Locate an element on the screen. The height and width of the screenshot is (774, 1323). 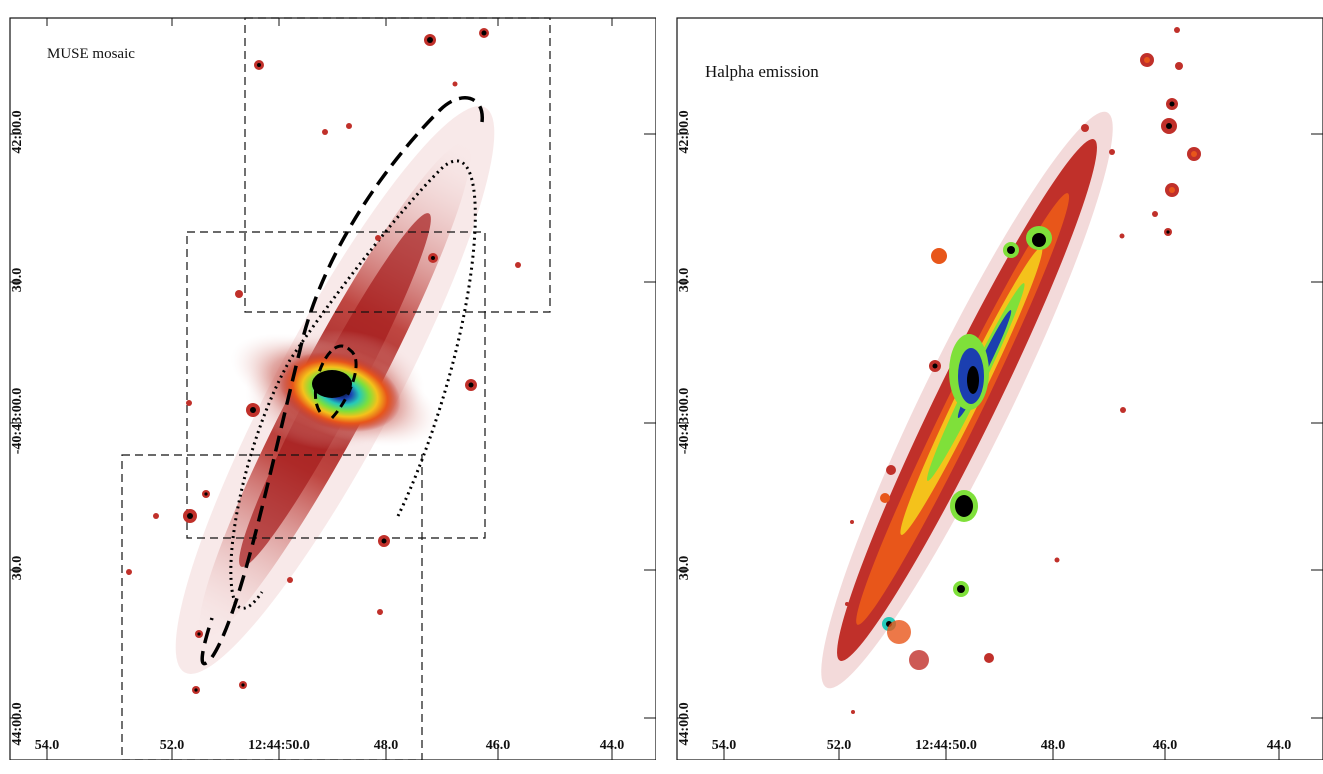
fov-south is located at coordinates (272, 607).